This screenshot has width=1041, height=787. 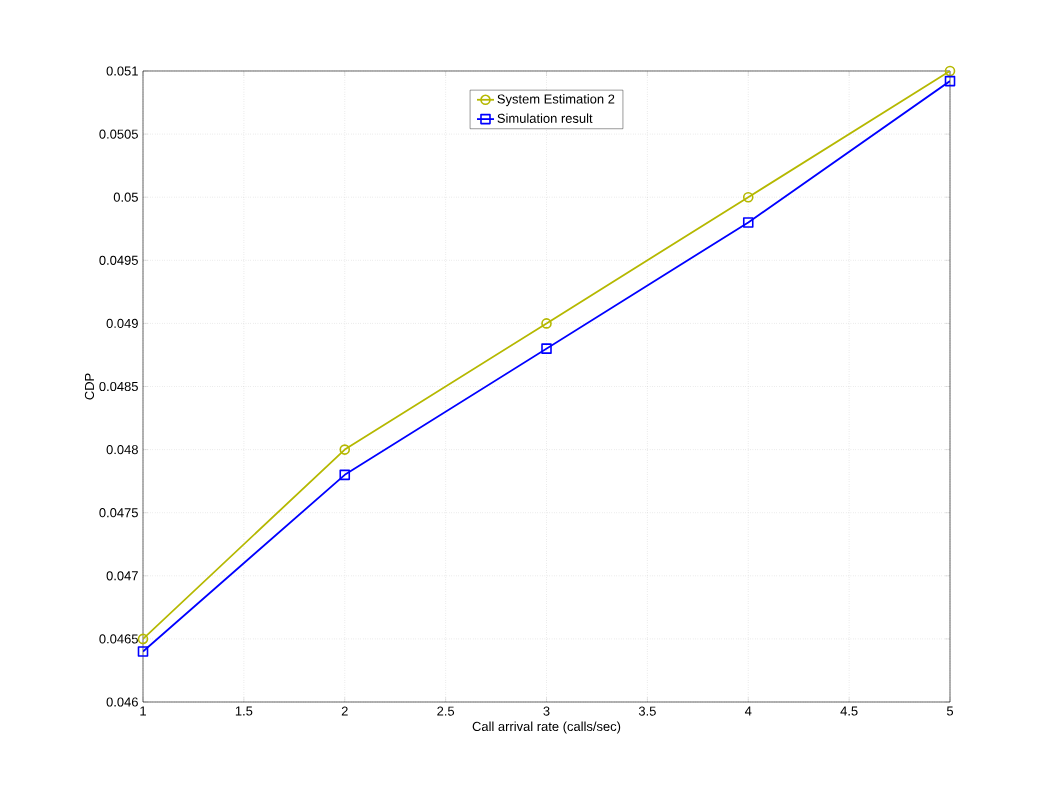 What do you see at coordinates (89, 386) in the screenshot?
I see `y-axis-title: CDP` at bounding box center [89, 386].